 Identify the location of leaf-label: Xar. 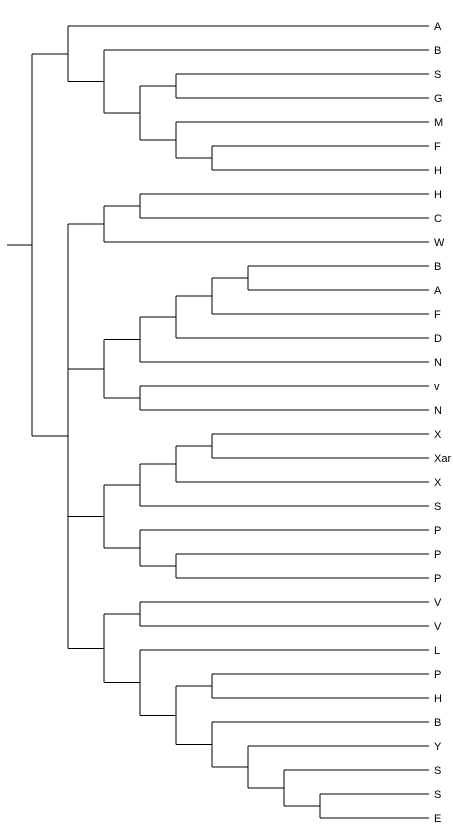
(442, 459).